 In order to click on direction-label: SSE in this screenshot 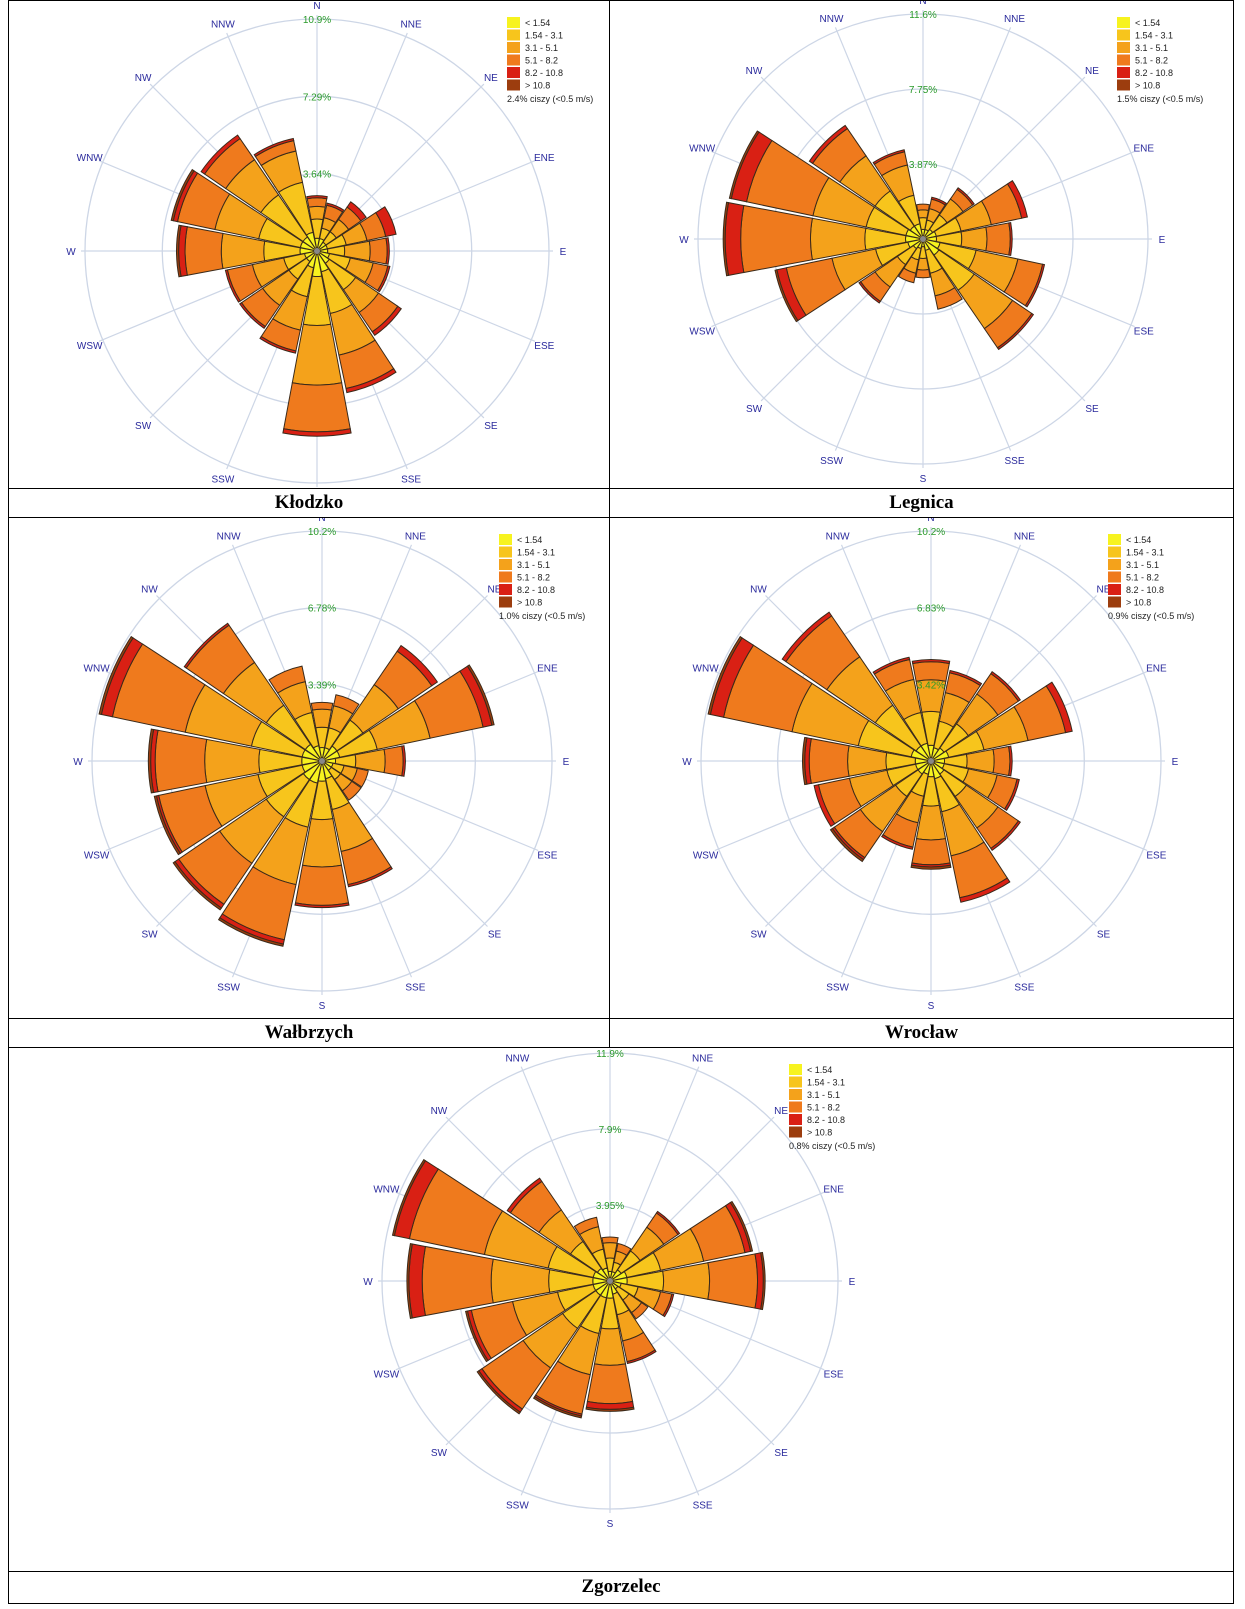, I will do `click(703, 1506)`.